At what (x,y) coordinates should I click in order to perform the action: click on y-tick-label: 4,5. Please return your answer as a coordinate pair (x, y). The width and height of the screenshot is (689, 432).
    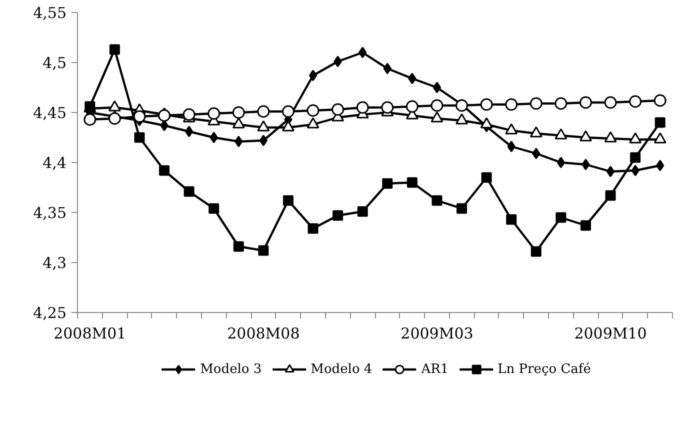
    Looking at the image, I should click on (54, 63).